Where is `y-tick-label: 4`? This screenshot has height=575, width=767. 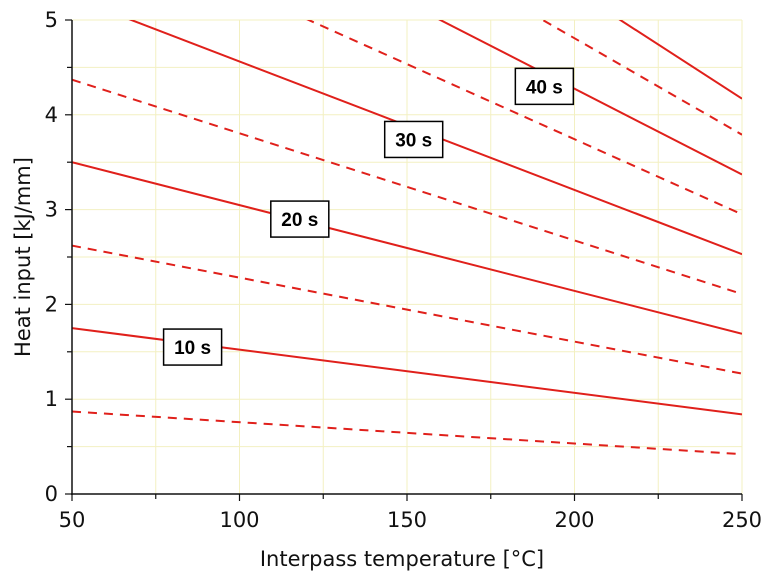
y-tick-label: 4 is located at coordinates (51, 115).